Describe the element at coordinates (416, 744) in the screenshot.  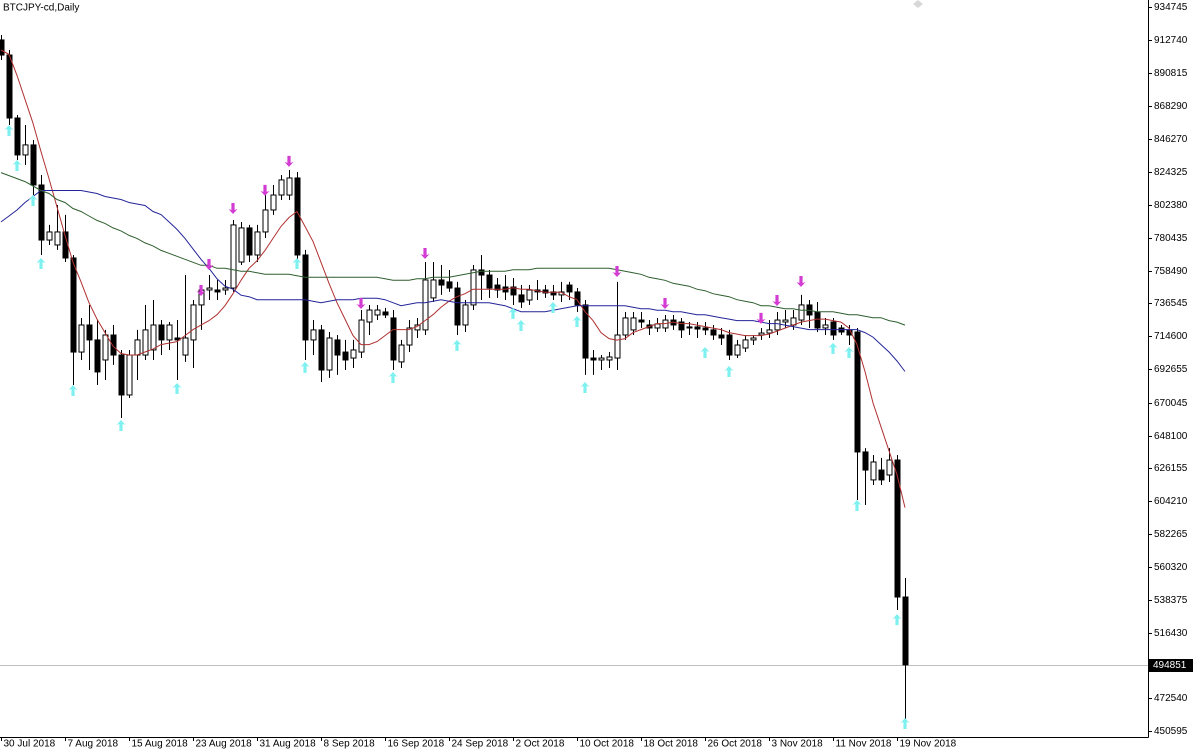
I see `x-tick-label: 16 Sep 2018` at that location.